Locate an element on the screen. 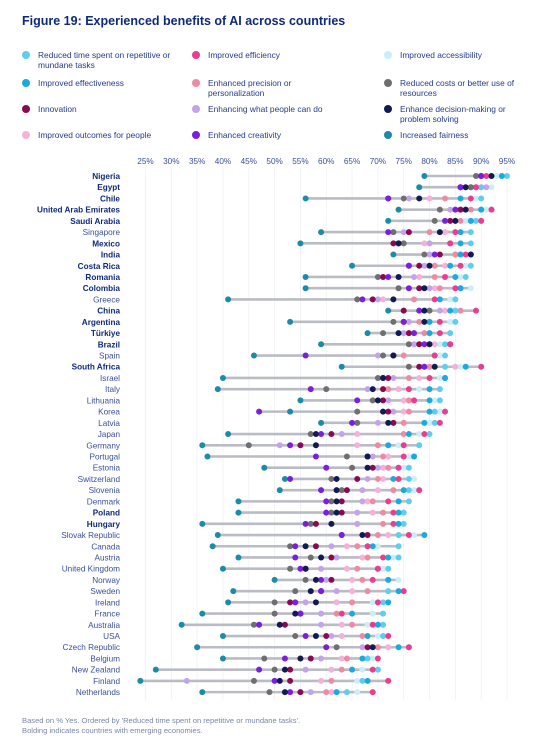  x-tick-label: 55% is located at coordinates (300, 161).